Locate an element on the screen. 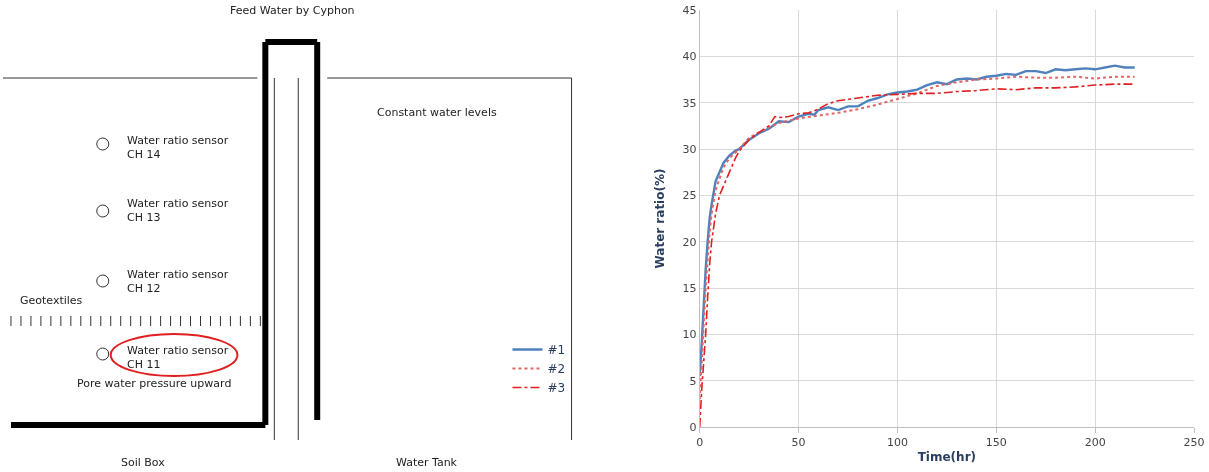 The image size is (1209, 472). x-axis-title: Time(hr) is located at coordinates (947, 457).